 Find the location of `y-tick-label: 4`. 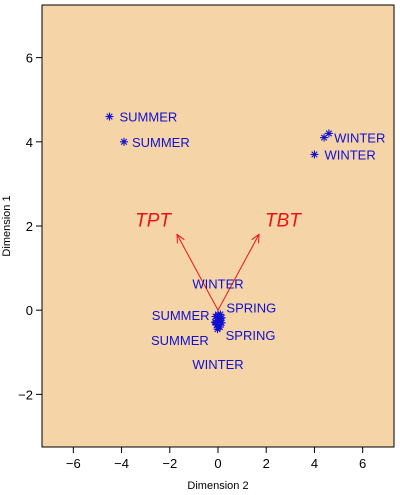

y-tick-label: 4 is located at coordinates (29, 142).